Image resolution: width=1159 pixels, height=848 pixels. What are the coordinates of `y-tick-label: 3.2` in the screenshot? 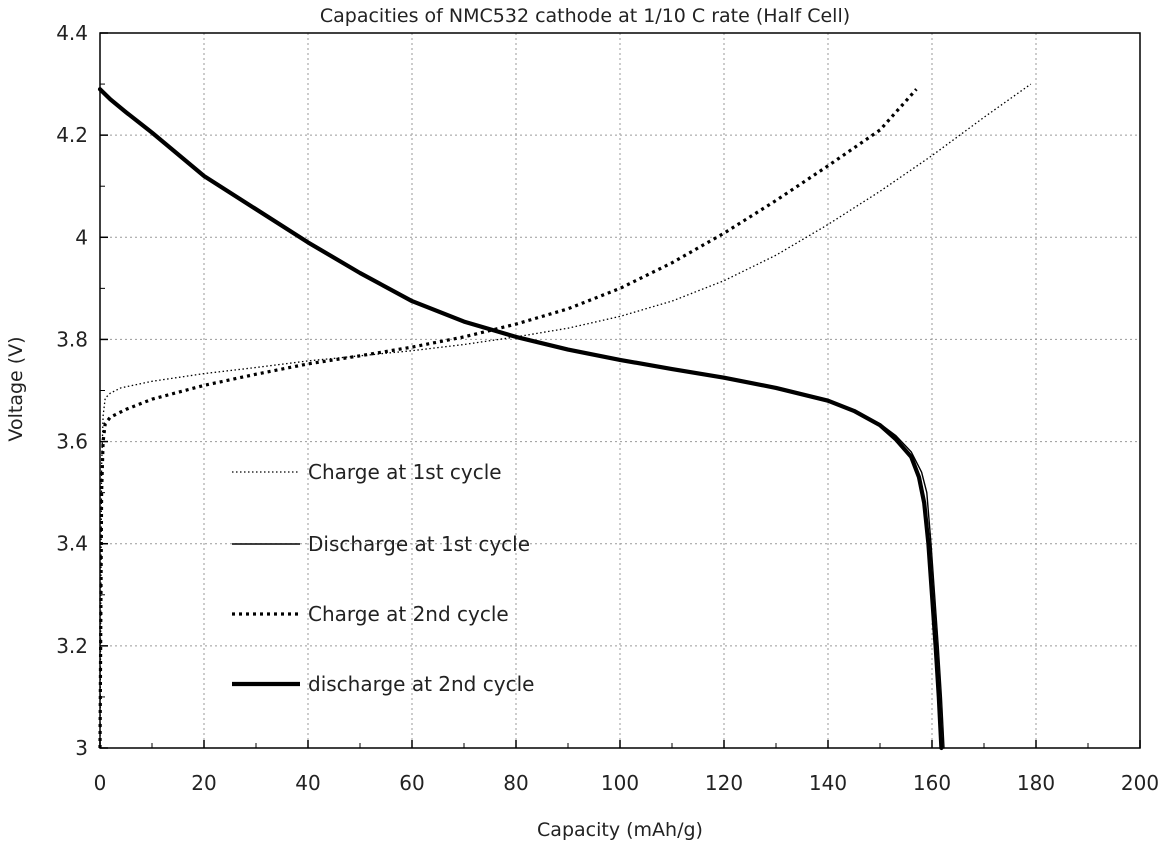 It's located at (72, 646).